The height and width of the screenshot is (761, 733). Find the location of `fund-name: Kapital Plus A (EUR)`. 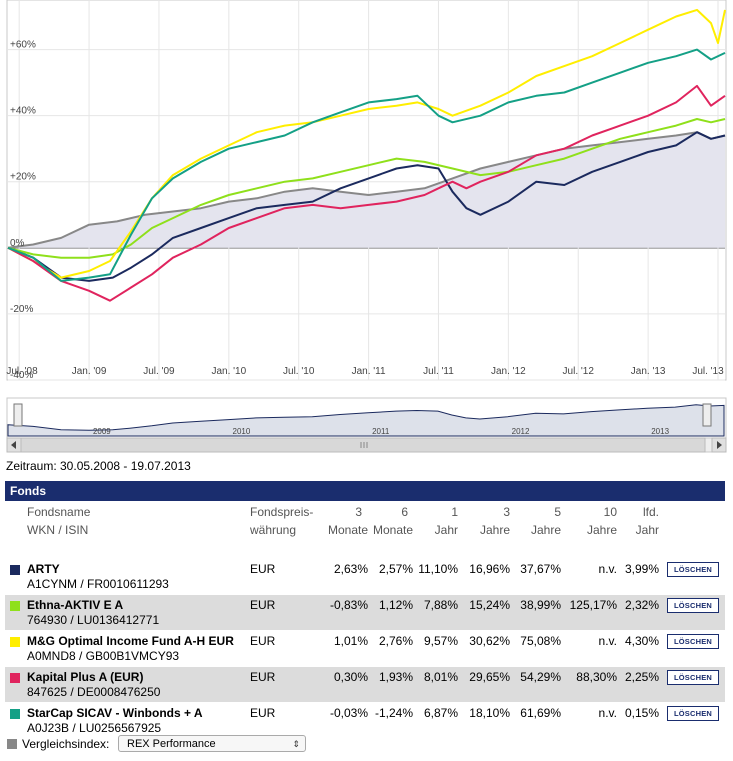

fund-name: Kapital Plus A (EUR) is located at coordinates (85, 677).